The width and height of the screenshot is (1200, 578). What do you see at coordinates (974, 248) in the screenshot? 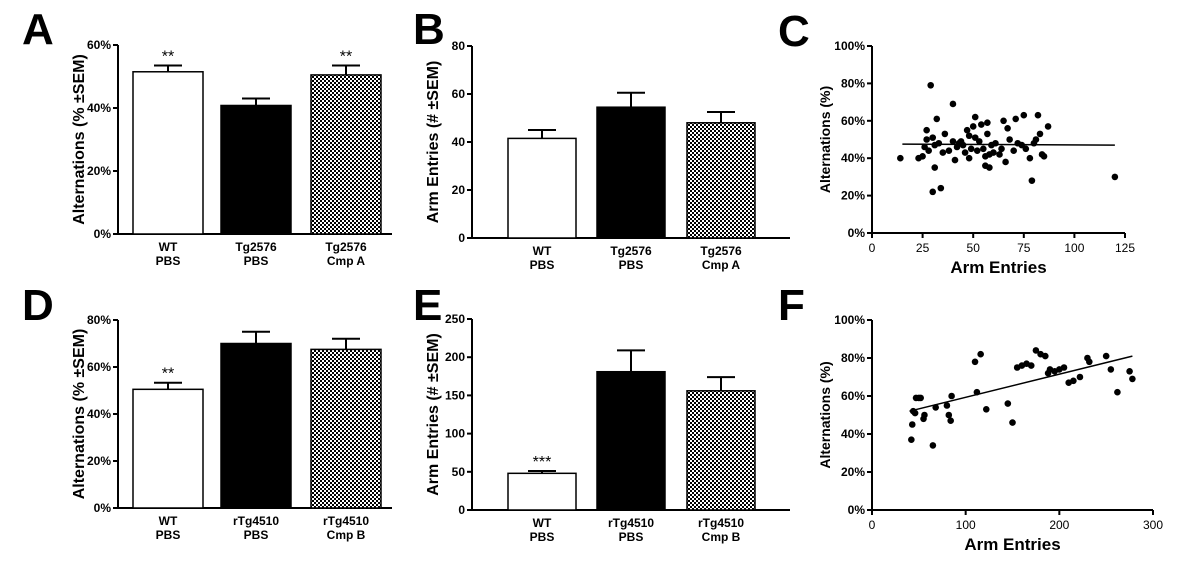
I see `x-tick-label-c: 50` at bounding box center [974, 248].